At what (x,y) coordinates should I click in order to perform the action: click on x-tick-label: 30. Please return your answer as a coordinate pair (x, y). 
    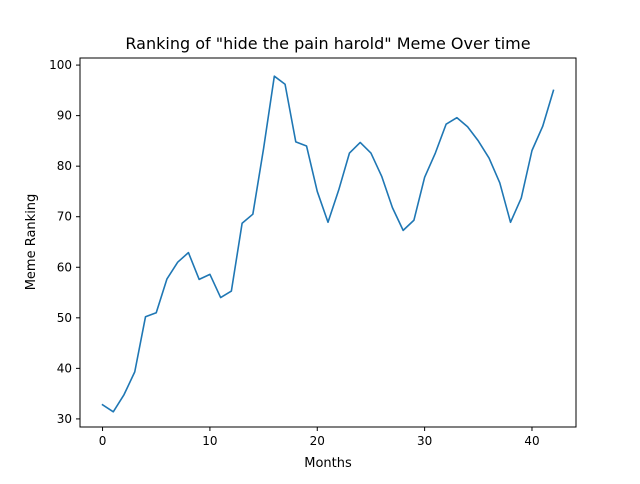
    Looking at the image, I should click on (424, 441).